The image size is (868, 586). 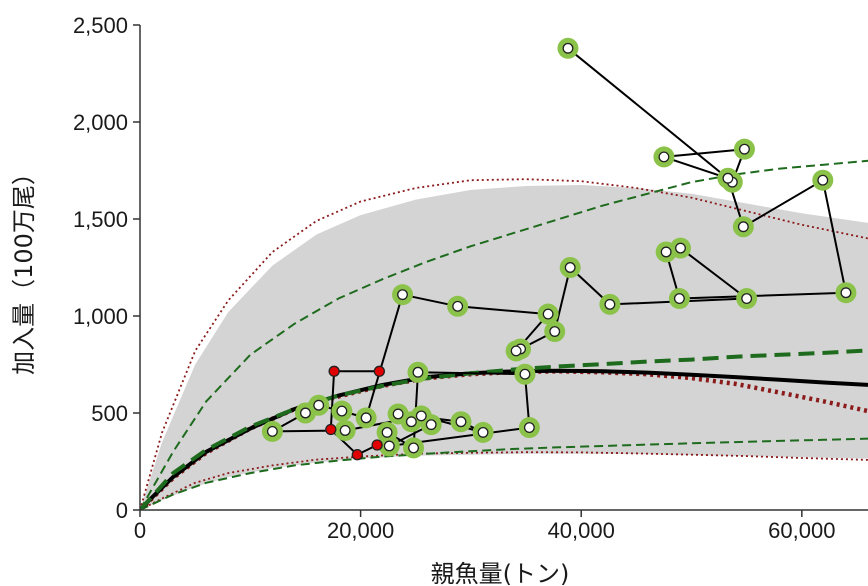 What do you see at coordinates (801, 530) in the screenshot?
I see `x-tick-label: 60,000` at bounding box center [801, 530].